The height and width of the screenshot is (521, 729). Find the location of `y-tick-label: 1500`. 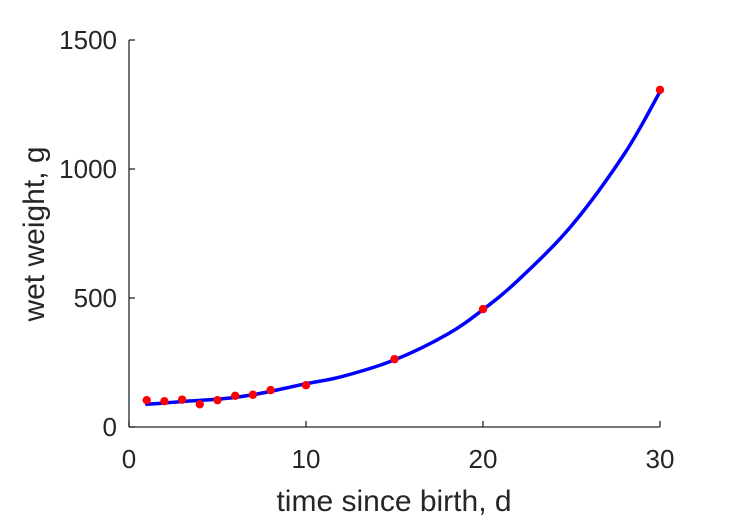

y-tick-label: 1500 is located at coordinates (88, 40).